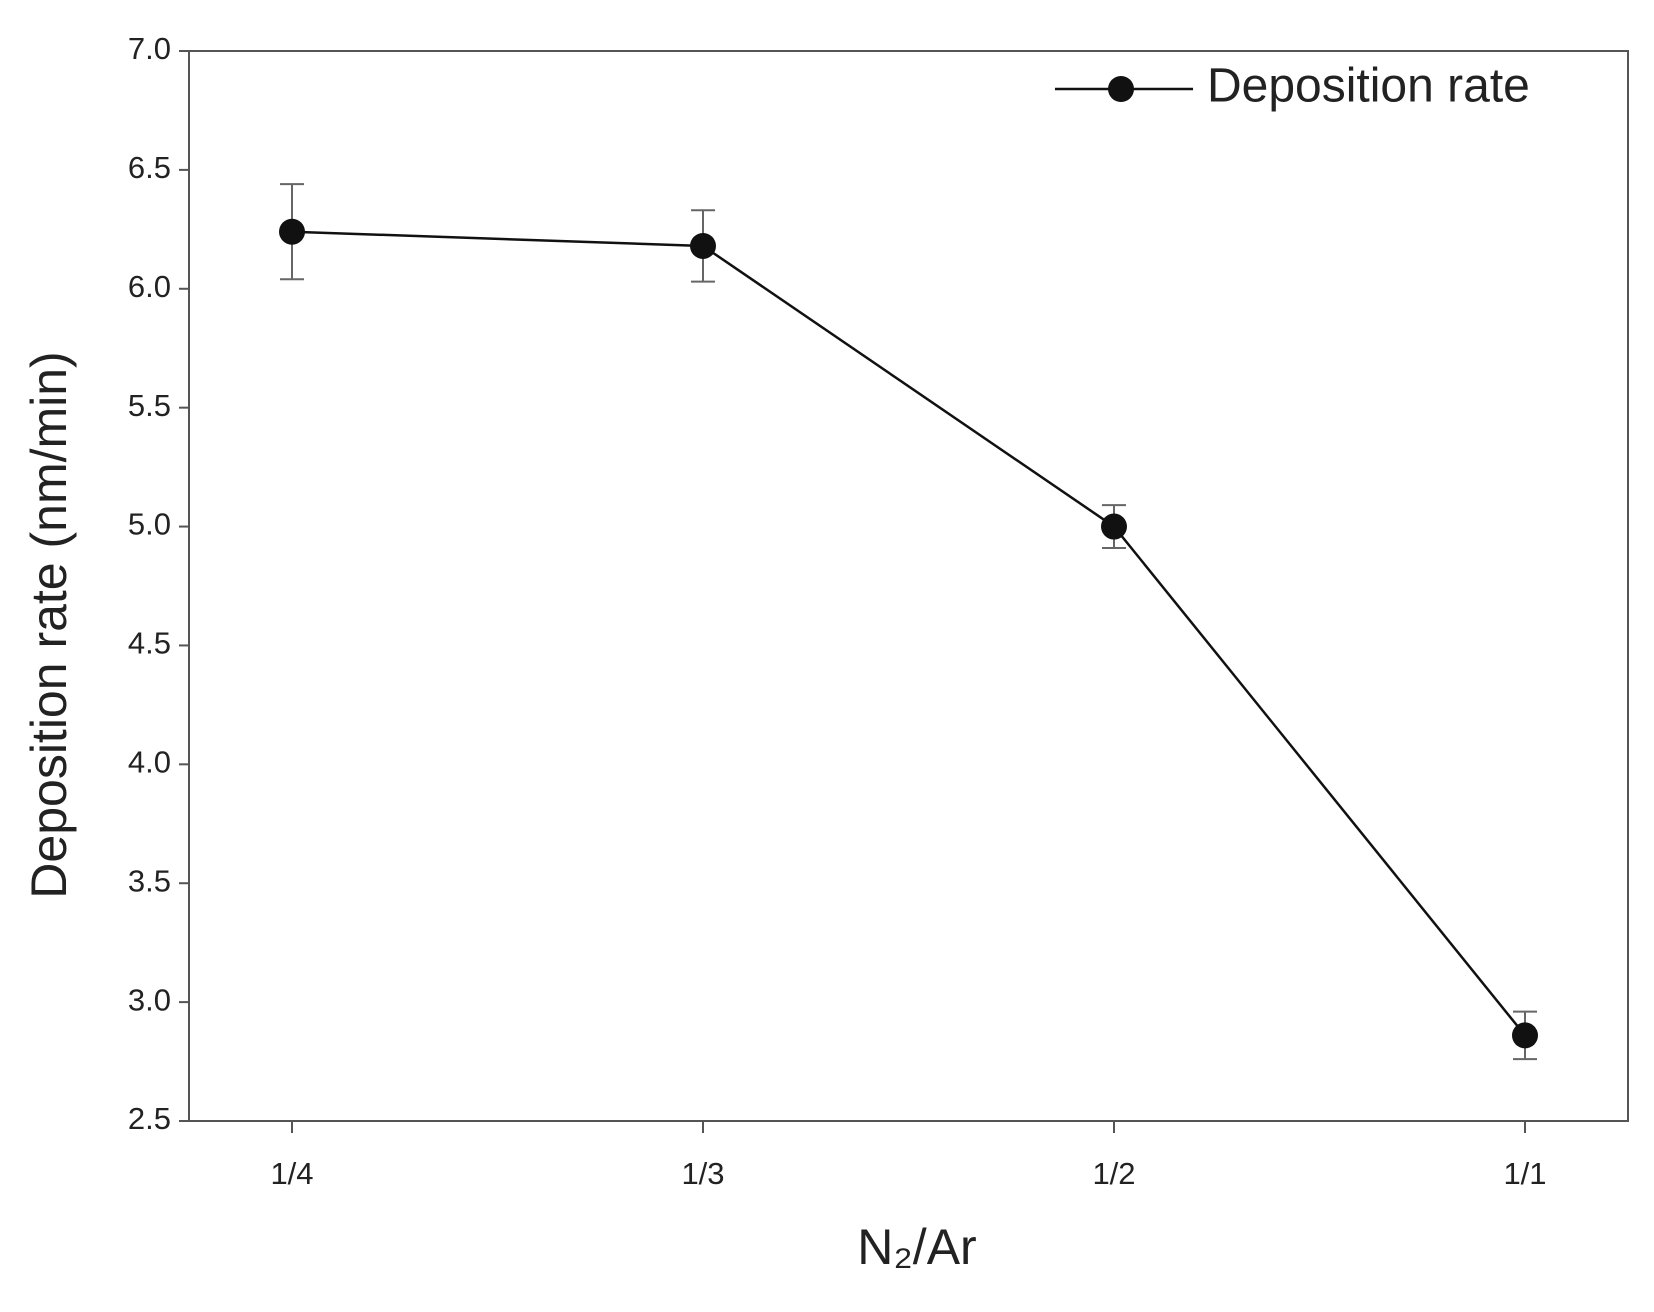 Image resolution: width=1654 pixels, height=1312 pixels. I want to click on y-tick-label: 5.5, so click(149, 405).